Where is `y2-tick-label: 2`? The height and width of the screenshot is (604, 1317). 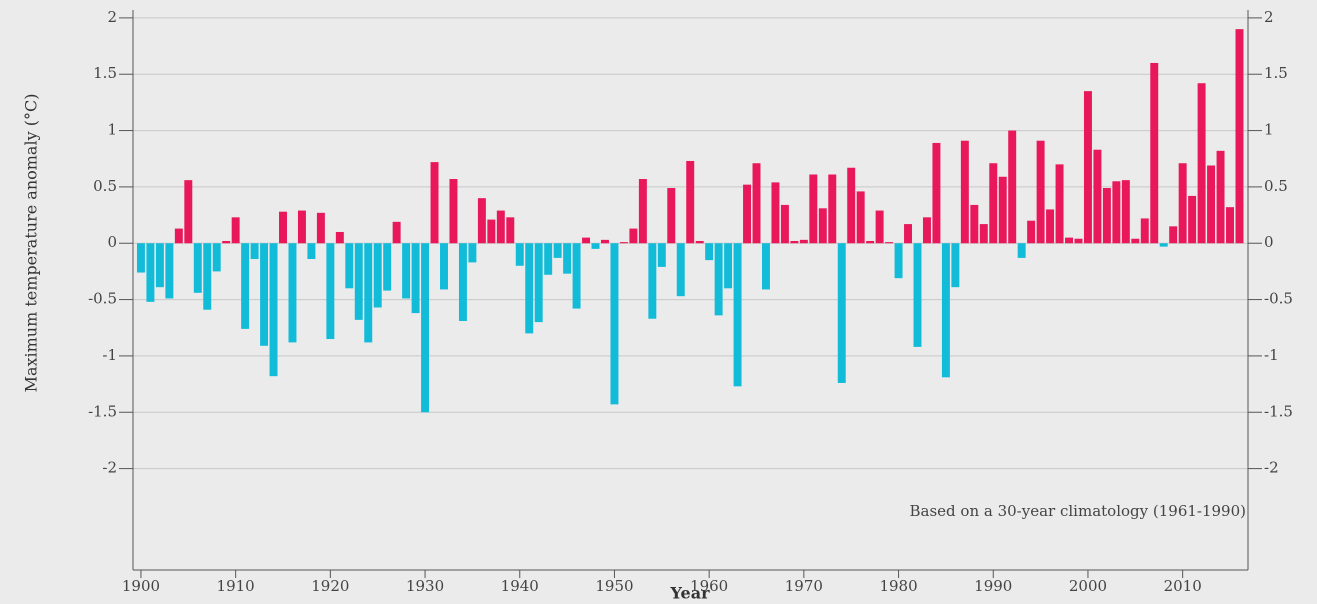
y2-tick-label: 2 is located at coordinates (1269, 17).